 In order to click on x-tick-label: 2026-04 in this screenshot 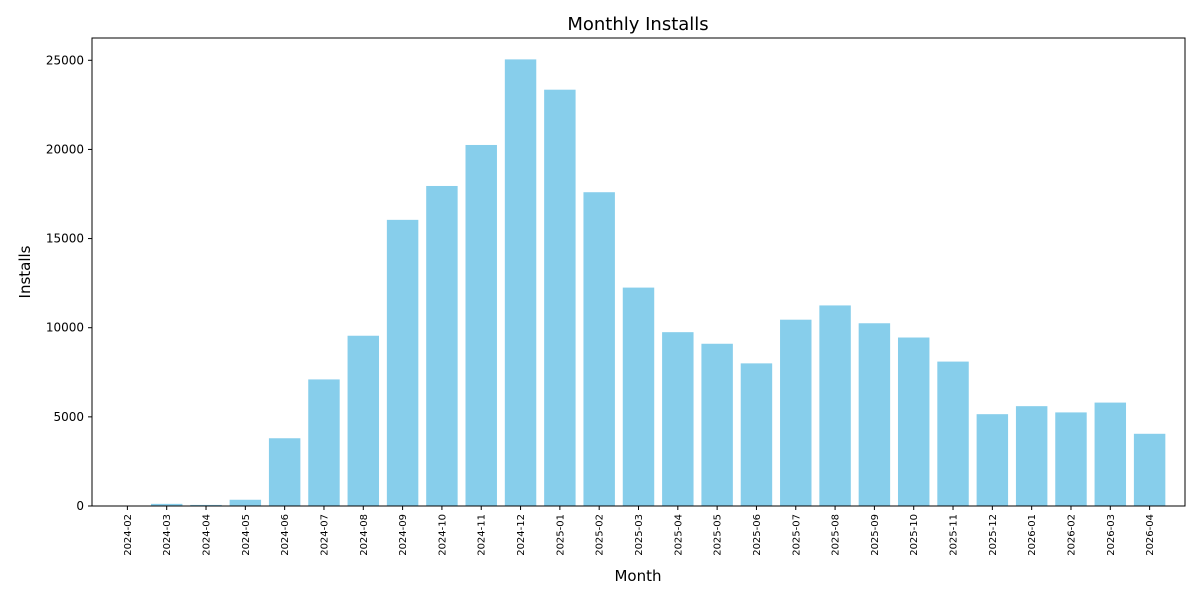, I will do `click(1150, 535)`.